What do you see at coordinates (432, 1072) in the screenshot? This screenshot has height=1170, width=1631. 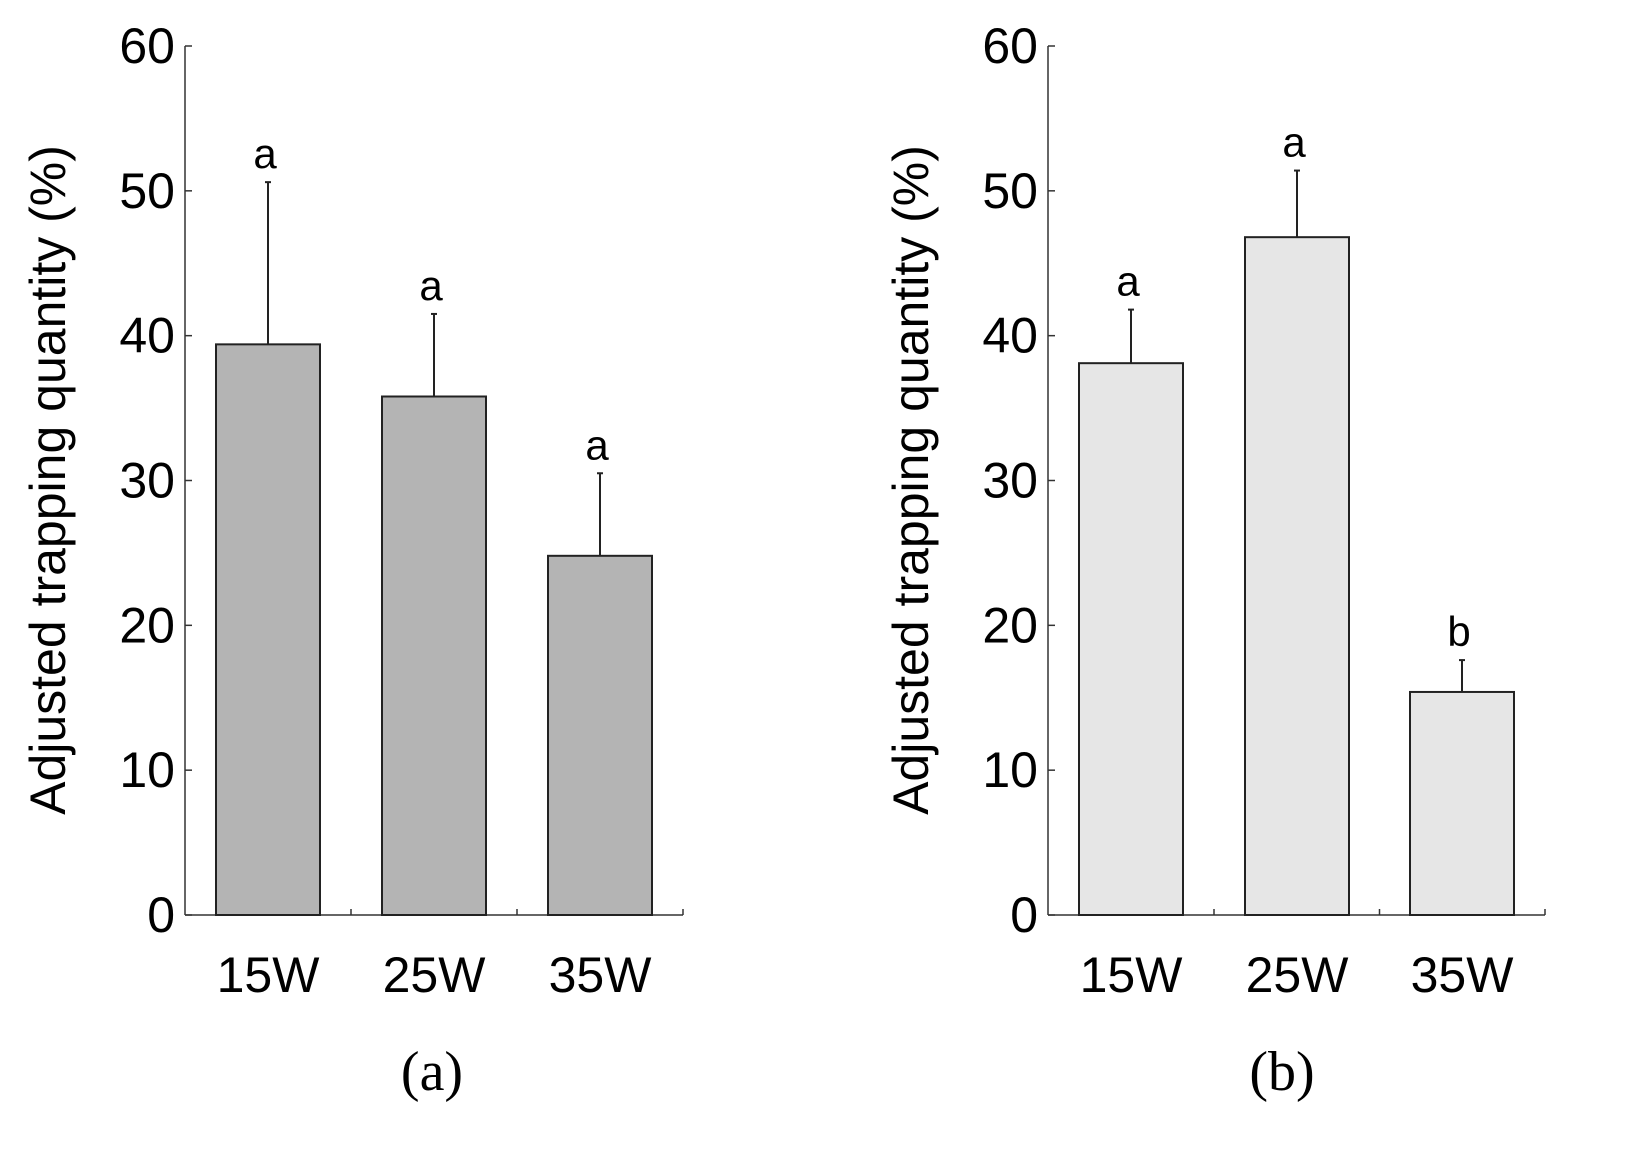 I see `panel-label: (a)` at bounding box center [432, 1072].